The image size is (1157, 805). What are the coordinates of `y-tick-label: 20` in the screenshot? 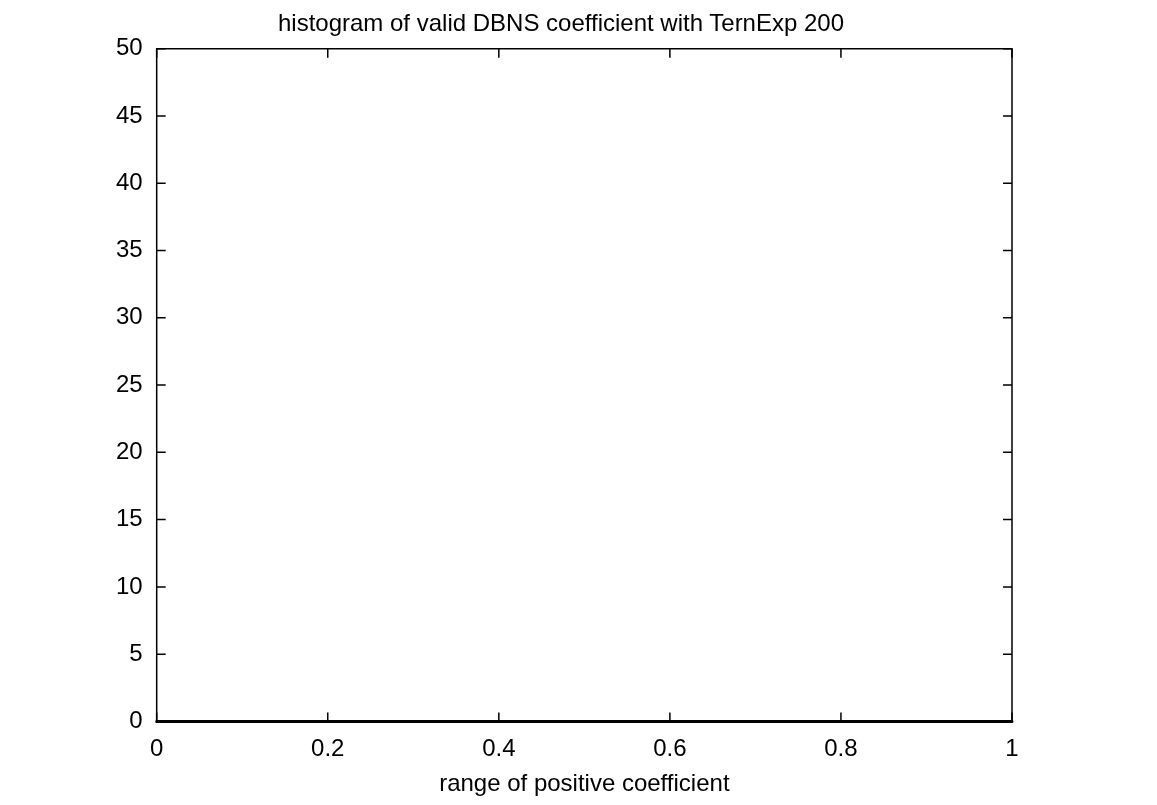 It's located at (129, 450).